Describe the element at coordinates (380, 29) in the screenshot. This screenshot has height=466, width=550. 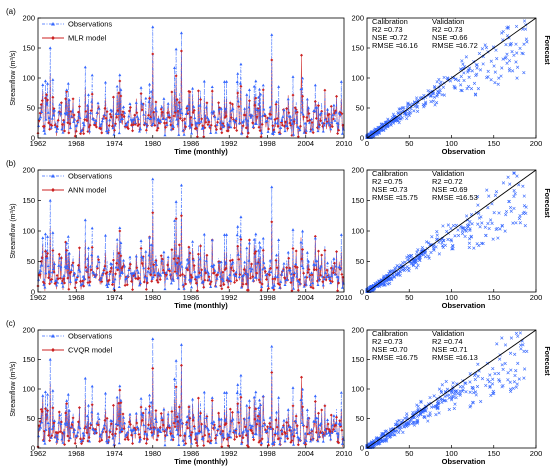
I see `calibration-r2-label: R2 =` at that location.